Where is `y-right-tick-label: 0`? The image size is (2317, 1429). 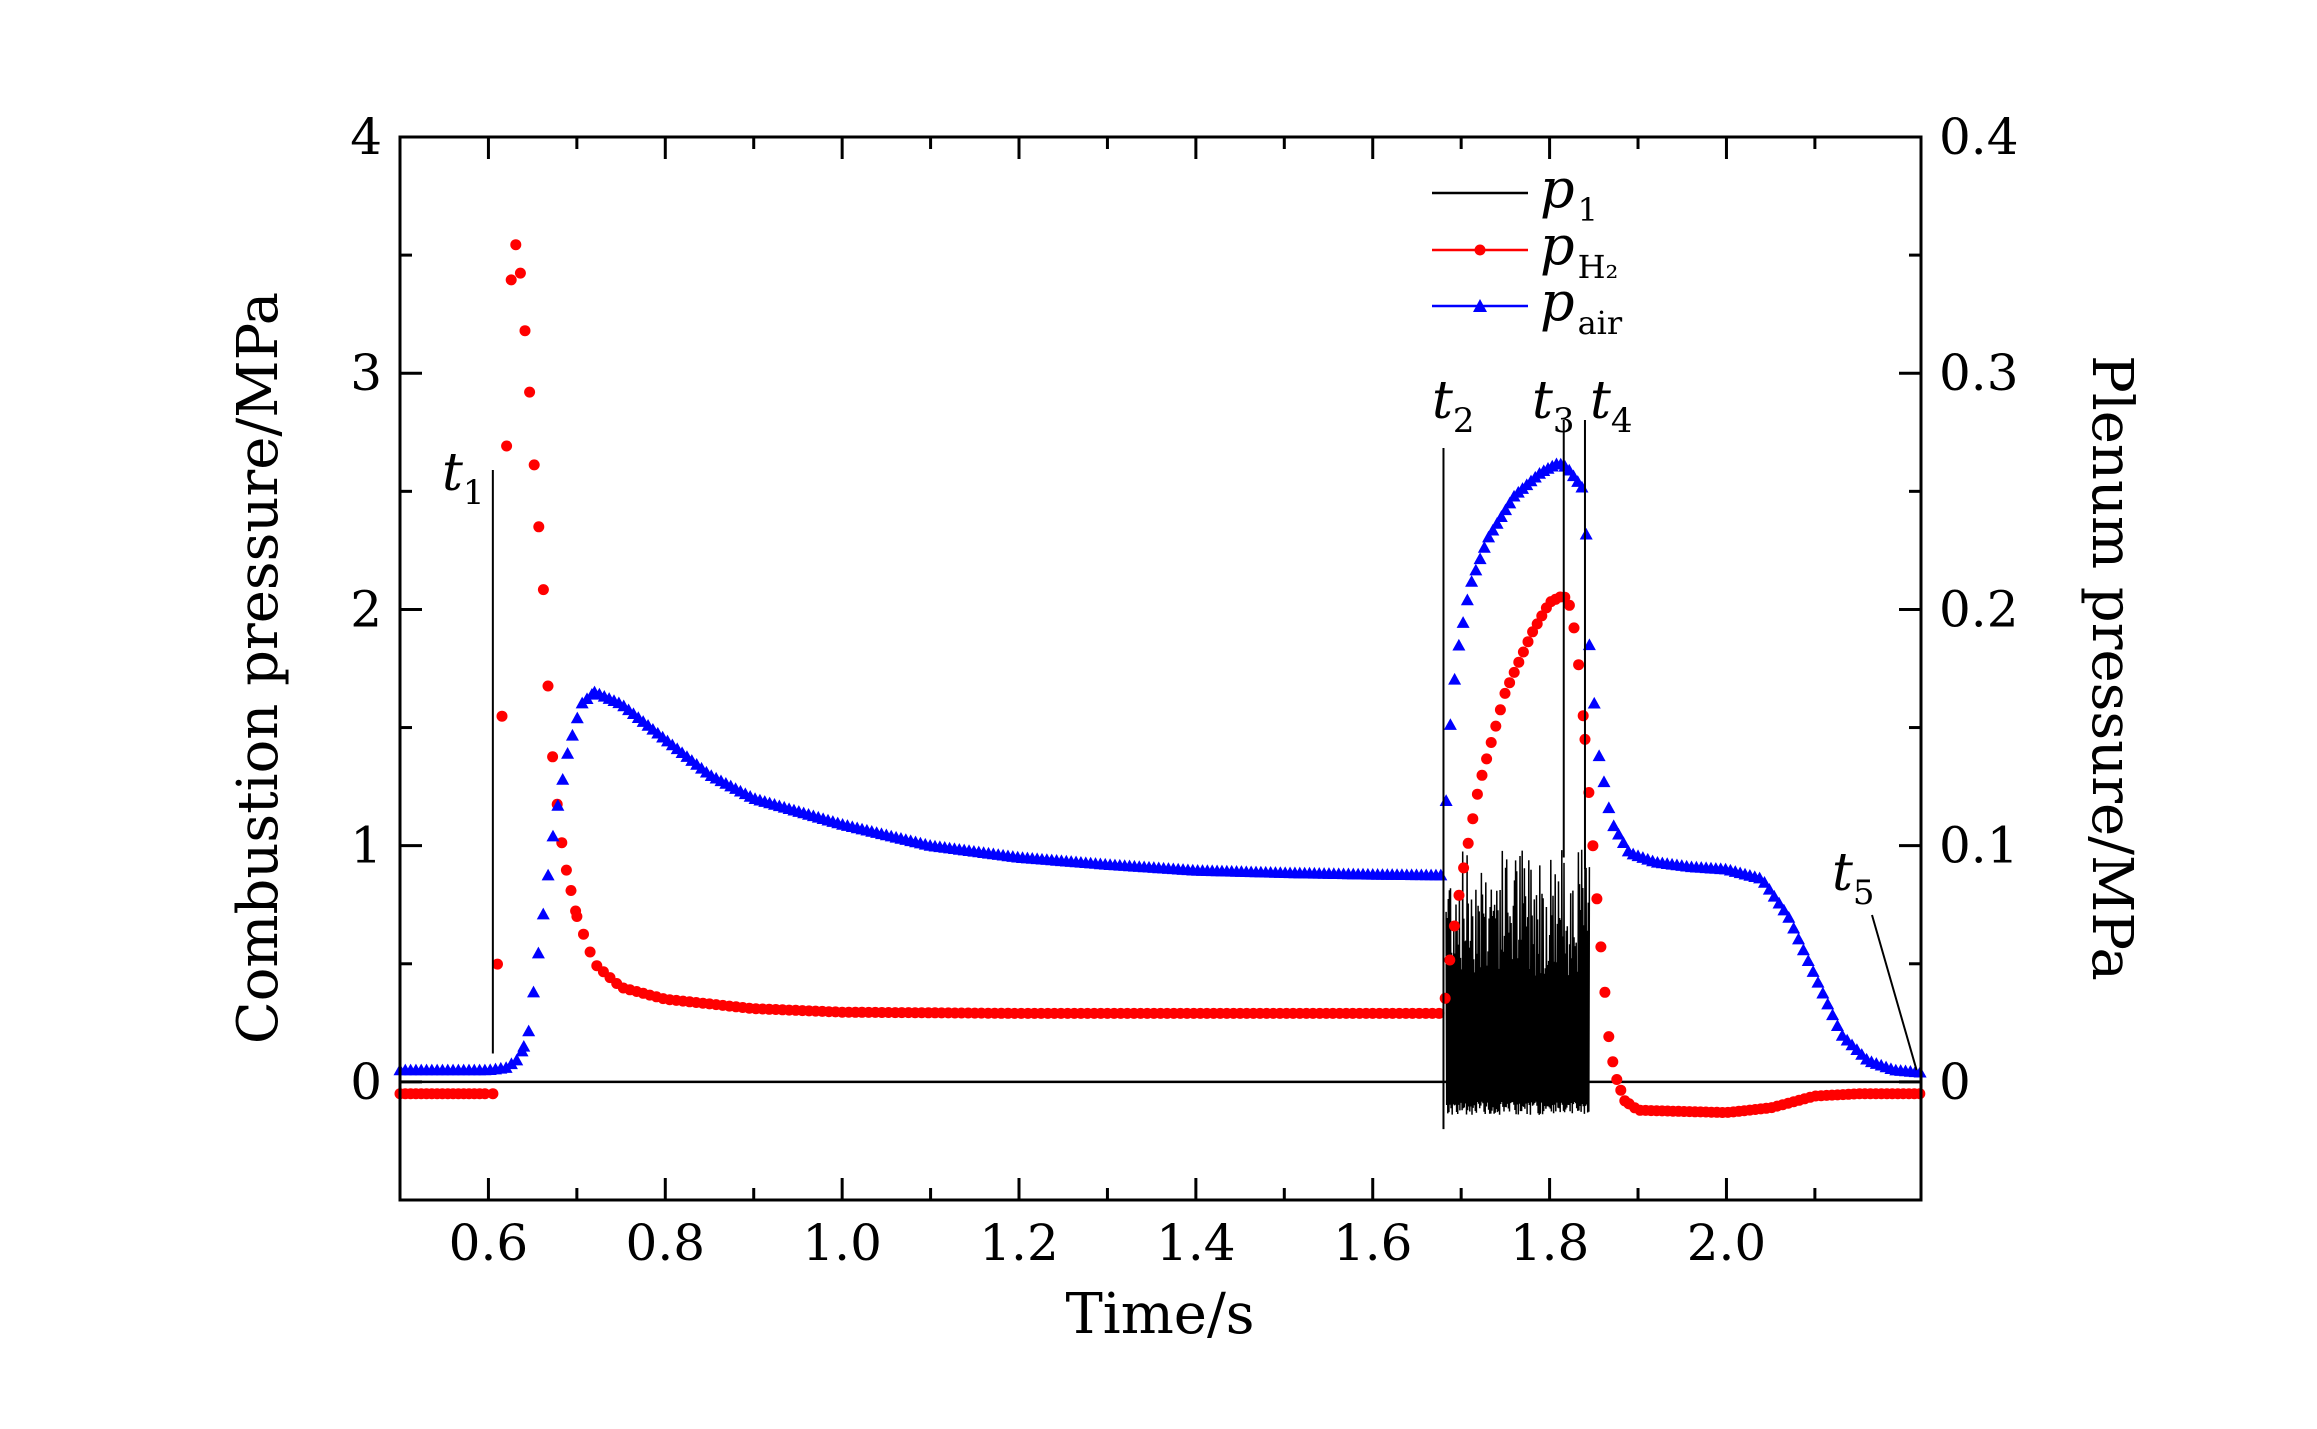
y-right-tick-label: 0 is located at coordinates (1955, 1082).